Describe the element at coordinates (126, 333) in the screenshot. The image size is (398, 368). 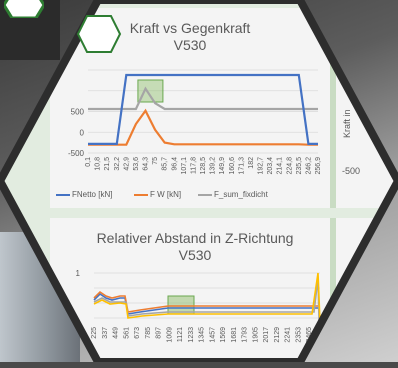
I see `x-tick-label: 561` at that location.